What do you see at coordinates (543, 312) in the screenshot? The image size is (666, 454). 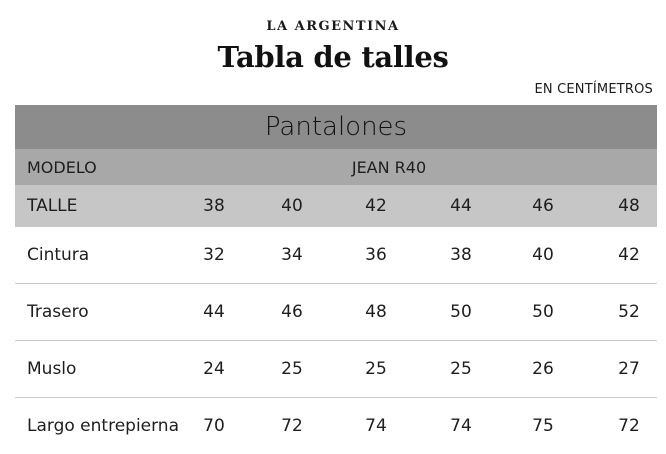 I see `table-cell-4: 50` at bounding box center [543, 312].